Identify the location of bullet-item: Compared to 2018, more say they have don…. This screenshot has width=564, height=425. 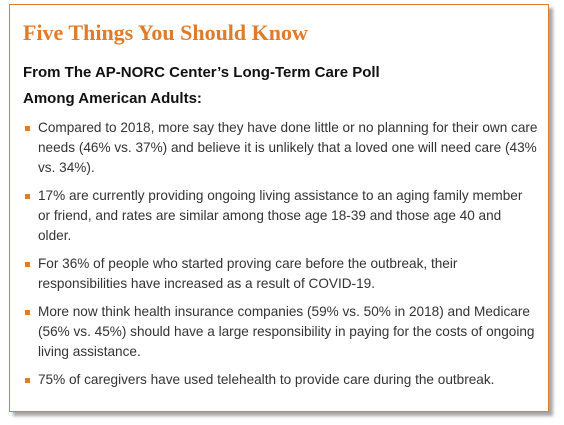
(281, 148).